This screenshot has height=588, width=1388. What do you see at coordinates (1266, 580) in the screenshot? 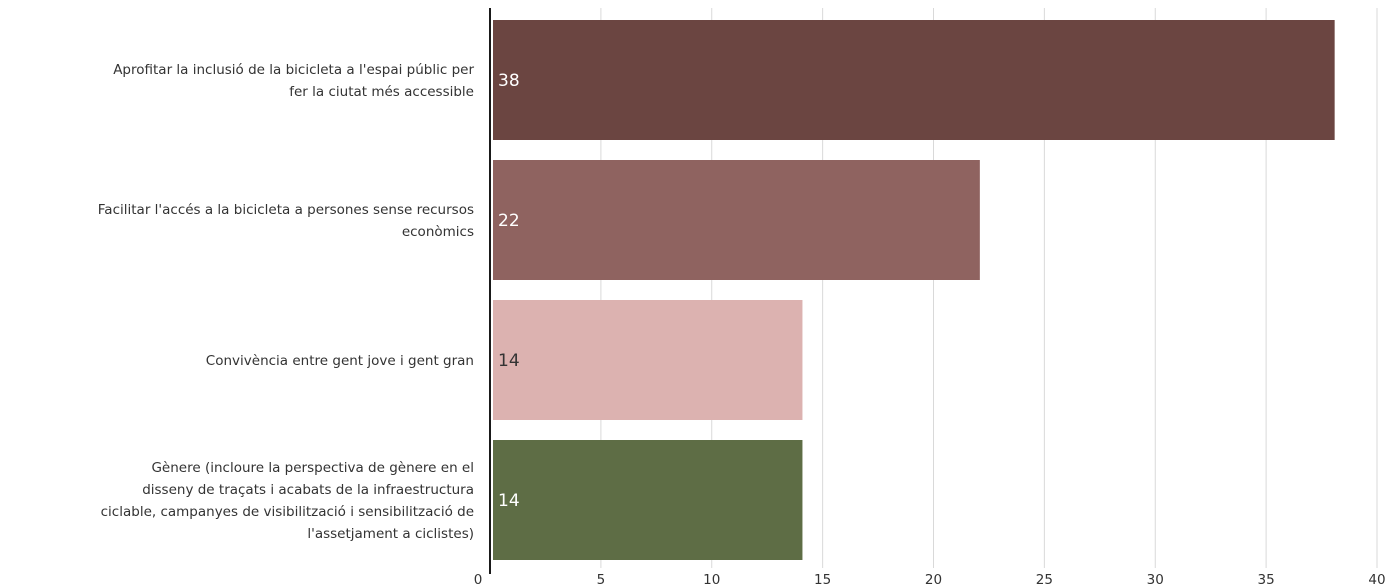
I see `x-tick-label: 35` at bounding box center [1266, 580].